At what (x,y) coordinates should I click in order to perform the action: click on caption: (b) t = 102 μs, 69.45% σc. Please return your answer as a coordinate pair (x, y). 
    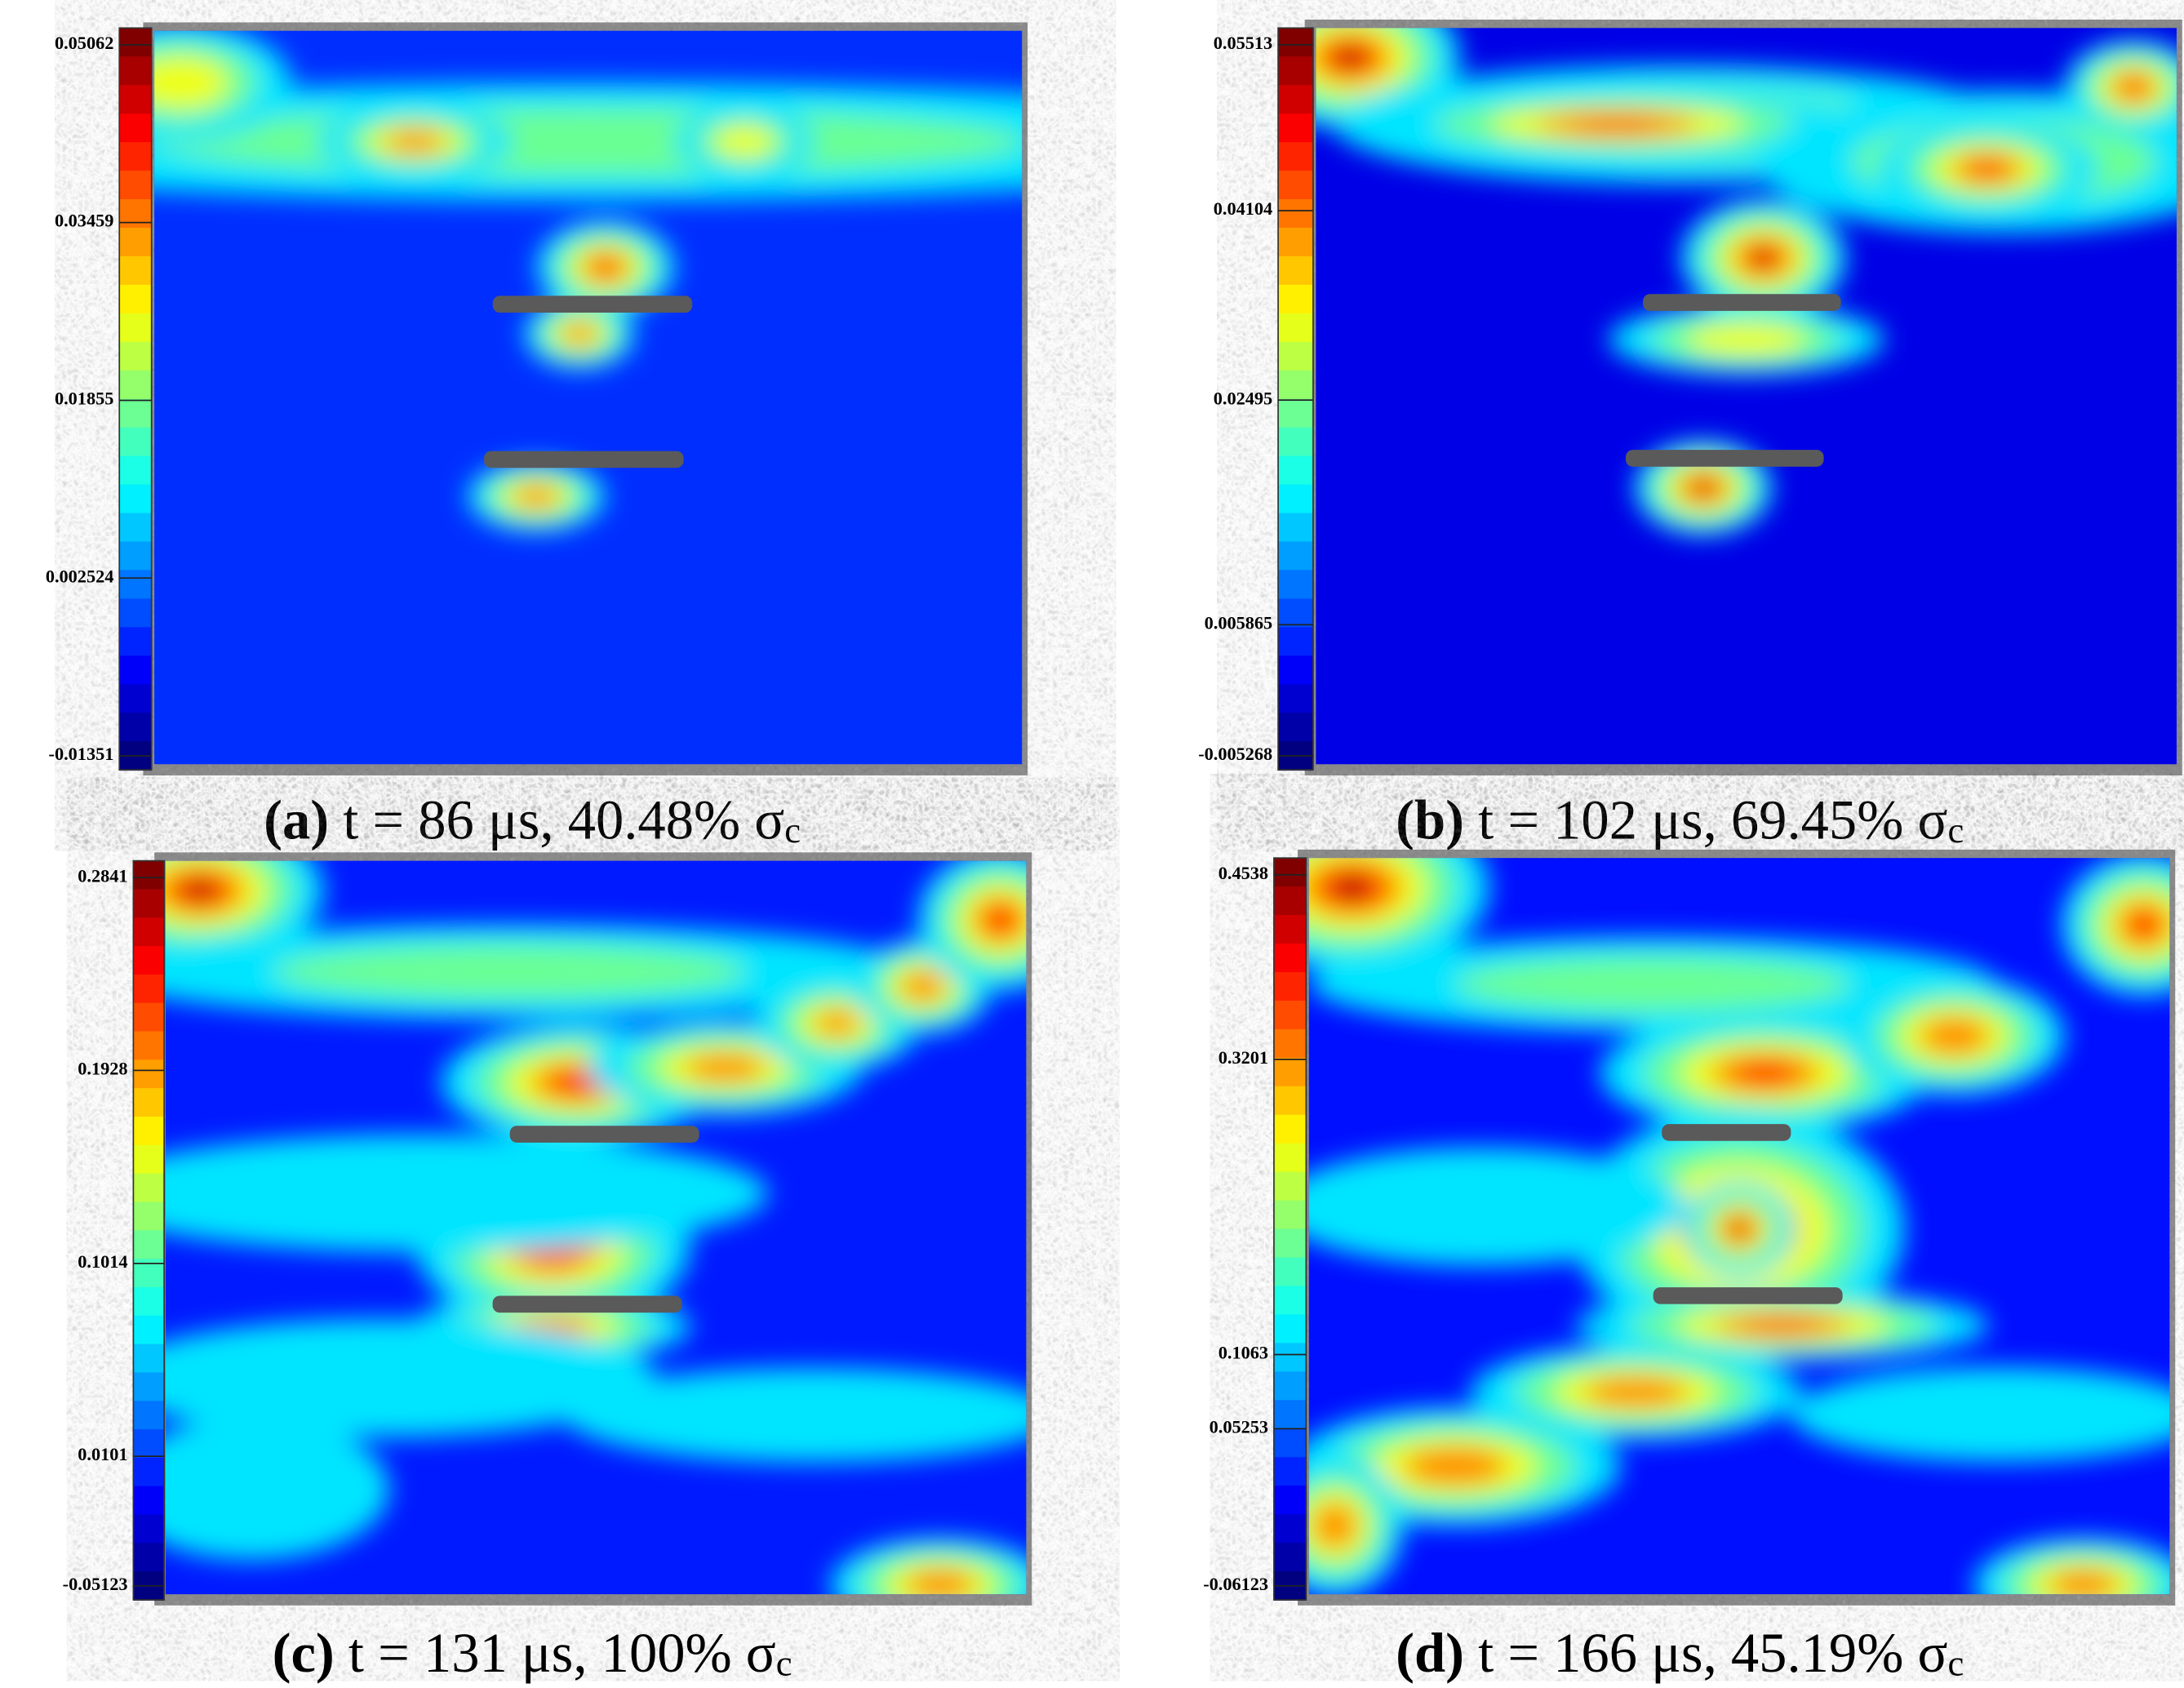
    Looking at the image, I should click on (1680, 820).